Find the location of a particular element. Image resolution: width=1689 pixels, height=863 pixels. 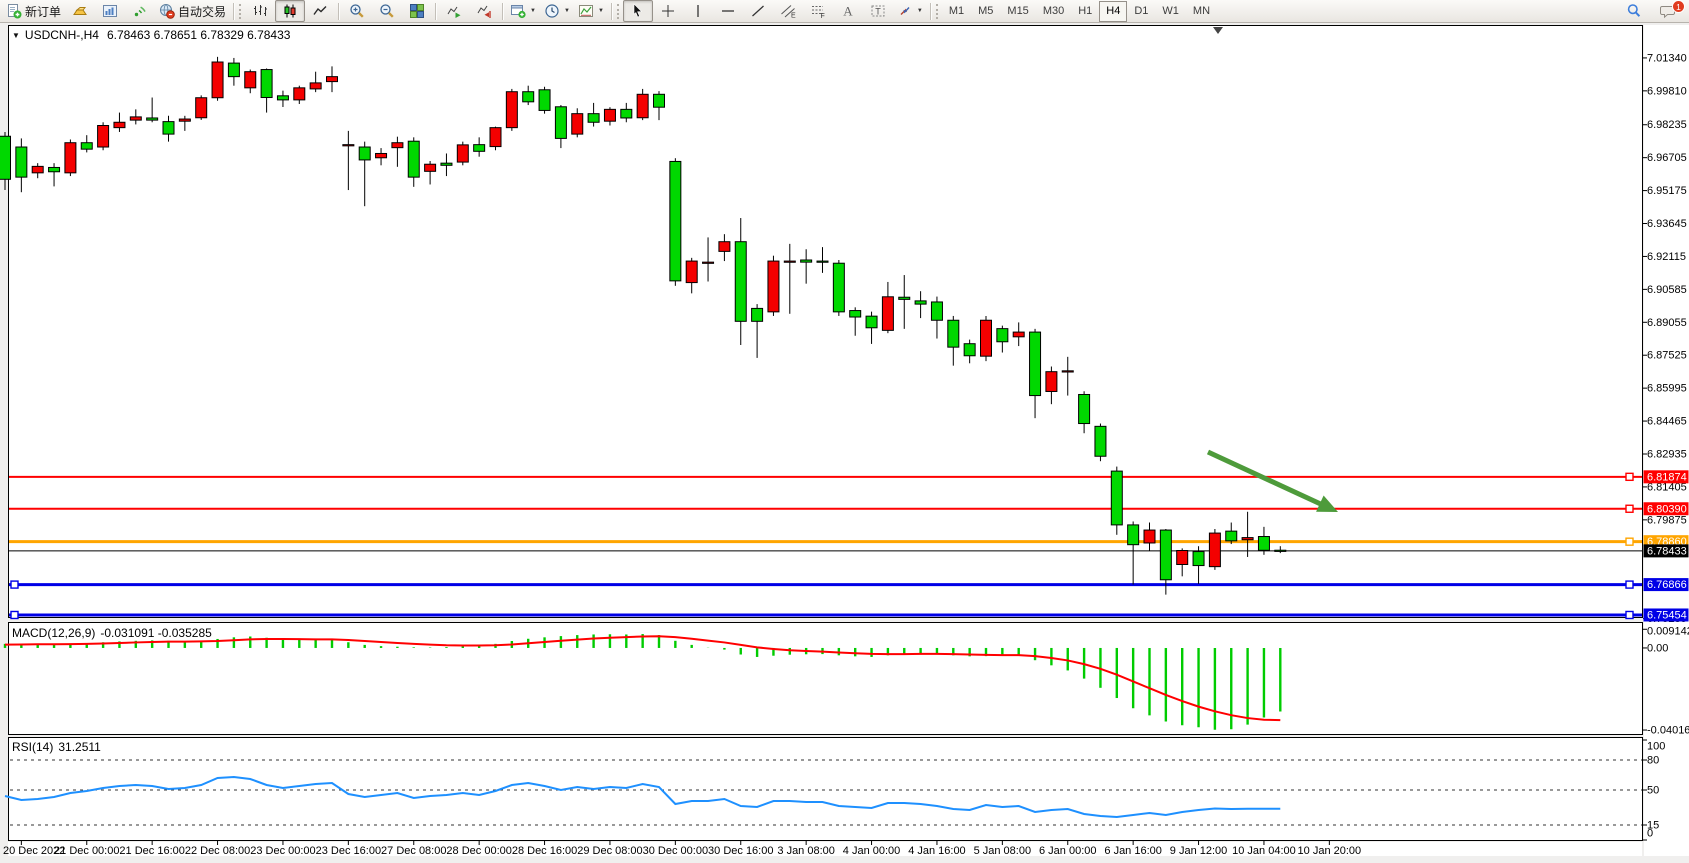

timeframe-d1: D1 is located at coordinates (1141, 11).